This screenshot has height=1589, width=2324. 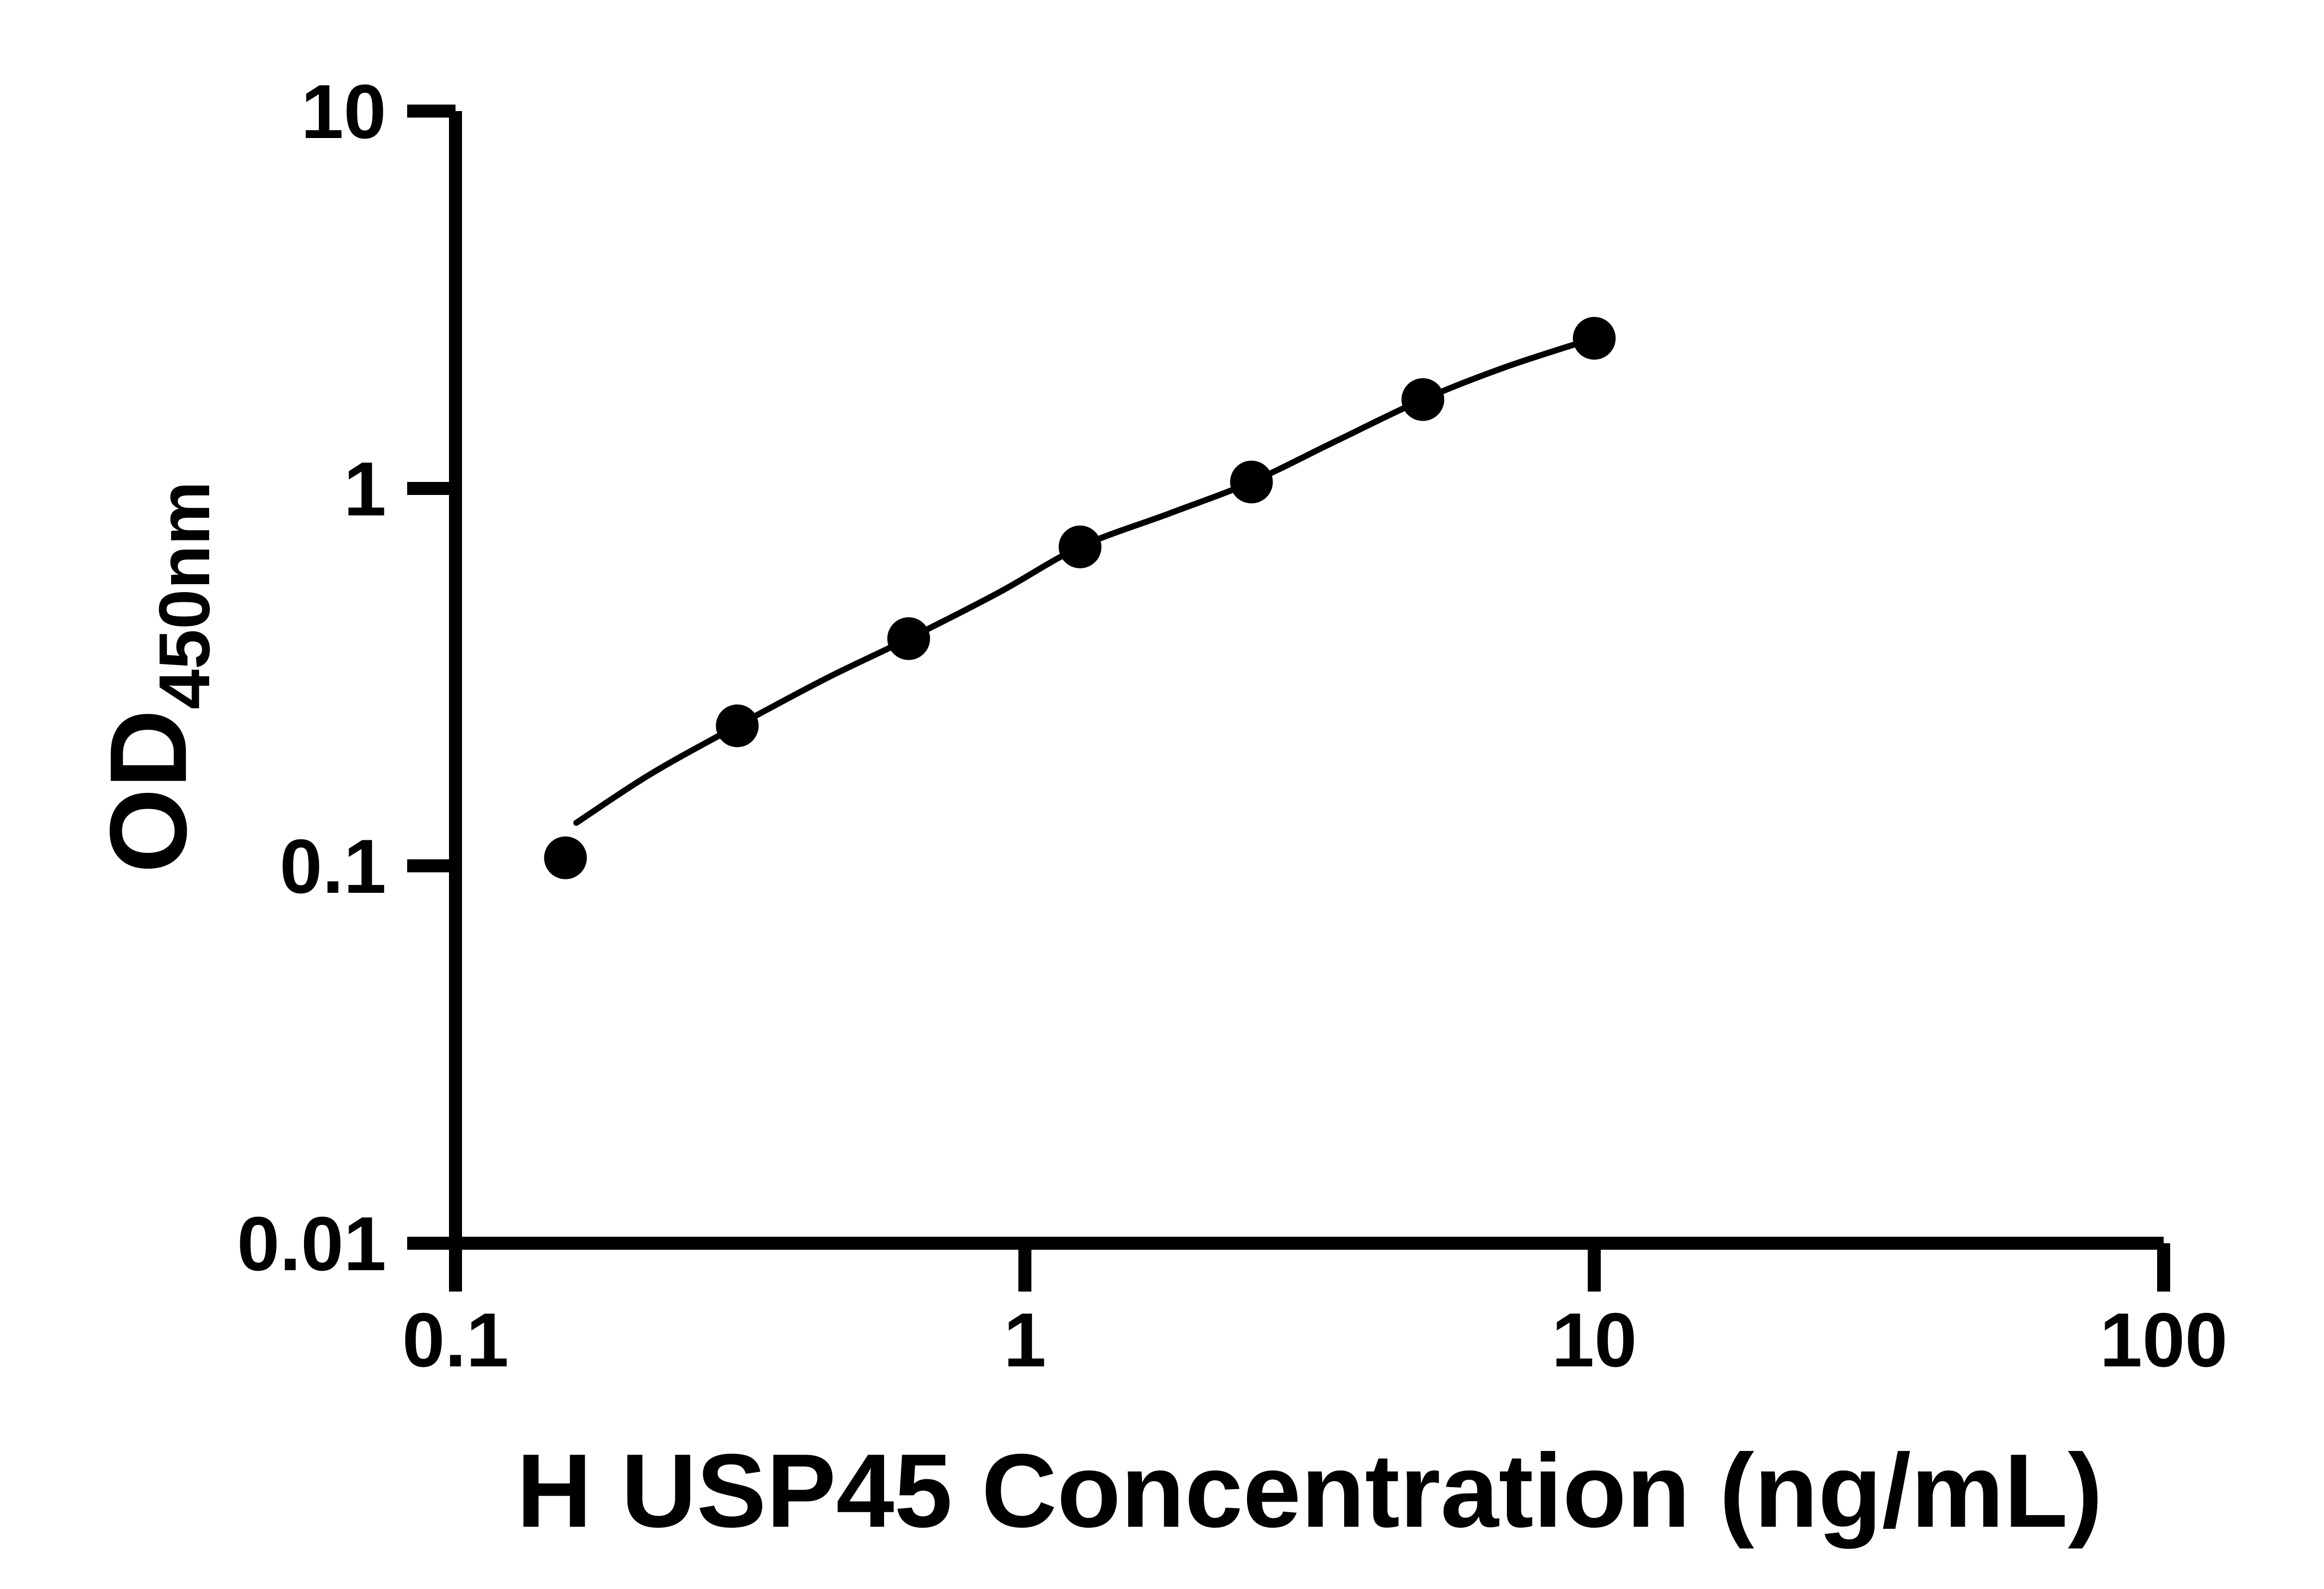 I want to click on x-tick-label: 0.1, so click(x=455, y=1340).